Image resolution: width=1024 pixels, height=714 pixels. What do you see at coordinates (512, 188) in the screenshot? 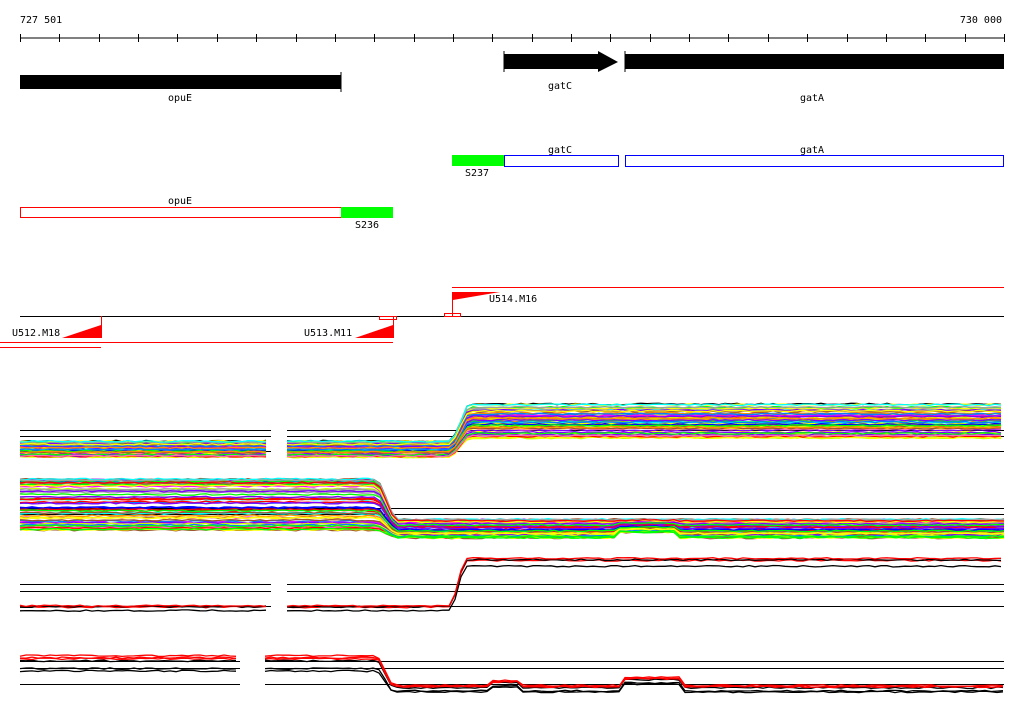
I see `annotation-track: gatC gatA S237 opuE S236` at bounding box center [512, 188].